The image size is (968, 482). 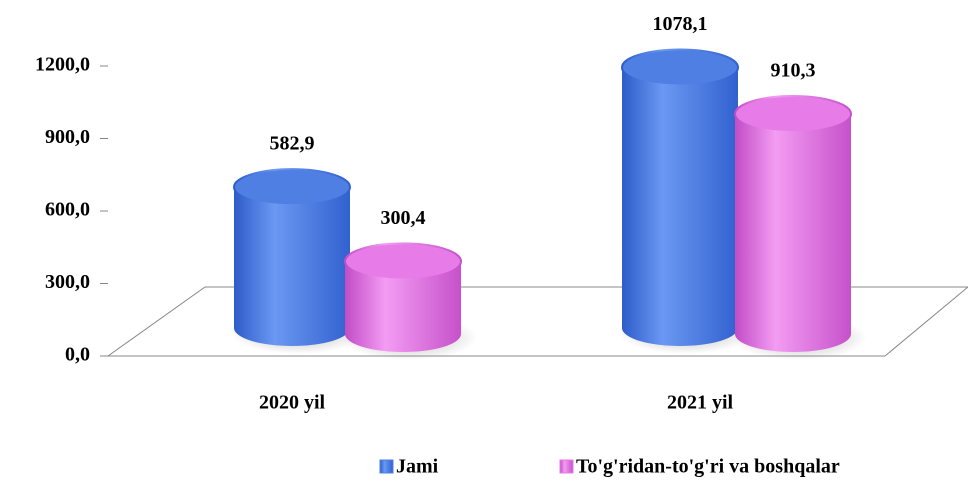 I want to click on x-tick-label: 2021 yil, so click(x=700, y=403).